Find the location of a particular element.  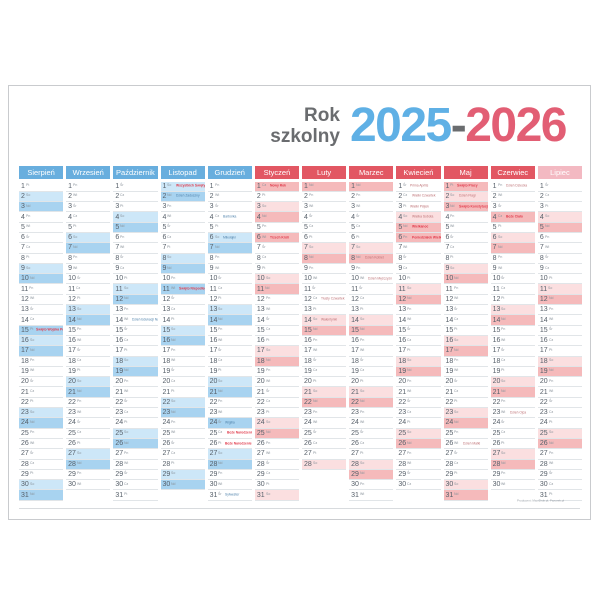

day-number: 20 is located at coordinates (72, 382).